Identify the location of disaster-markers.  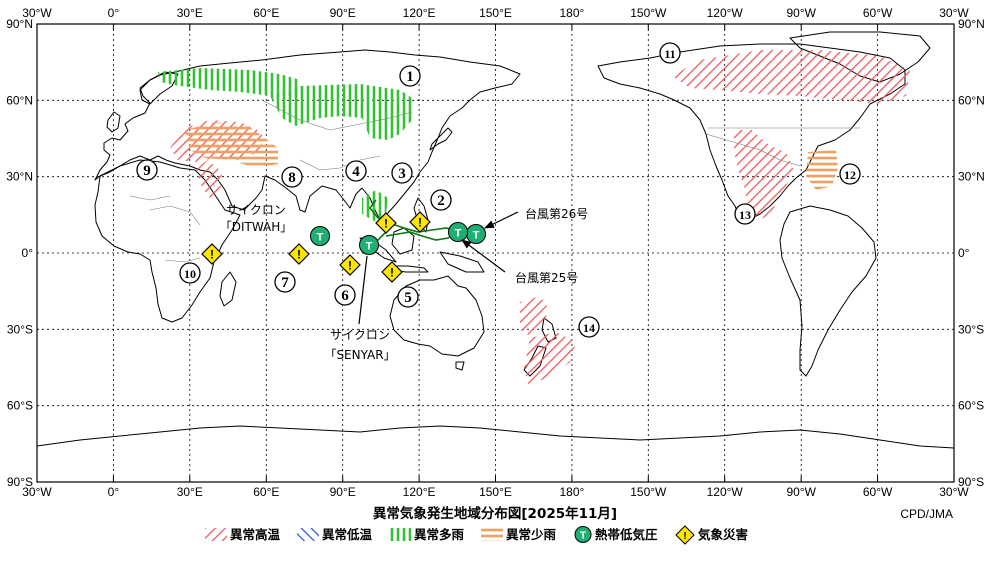
(316, 247).